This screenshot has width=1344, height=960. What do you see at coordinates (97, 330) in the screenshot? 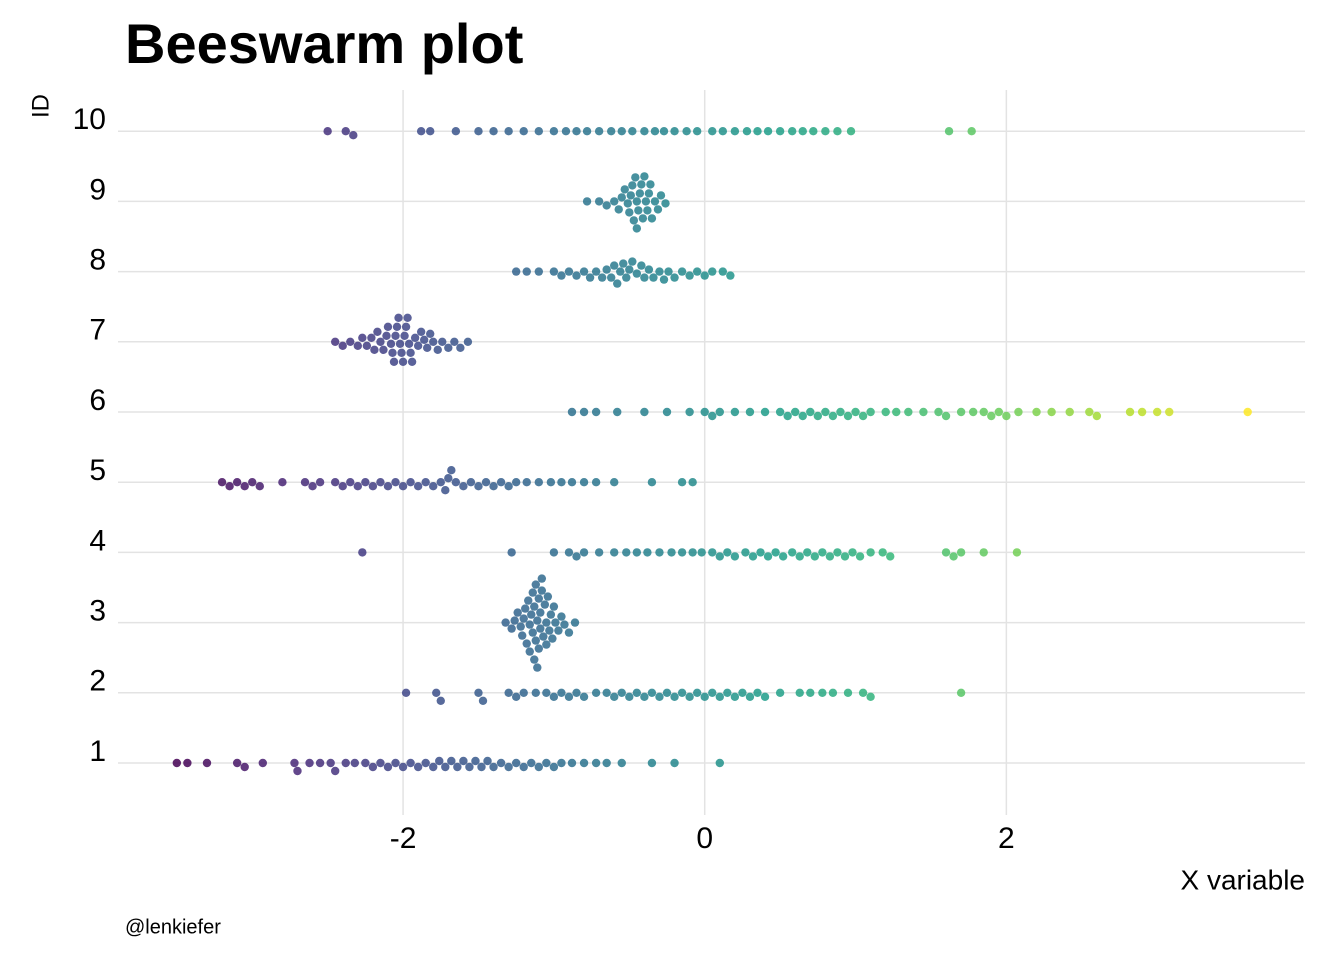
I see `y-tick-label: 7` at bounding box center [97, 330].